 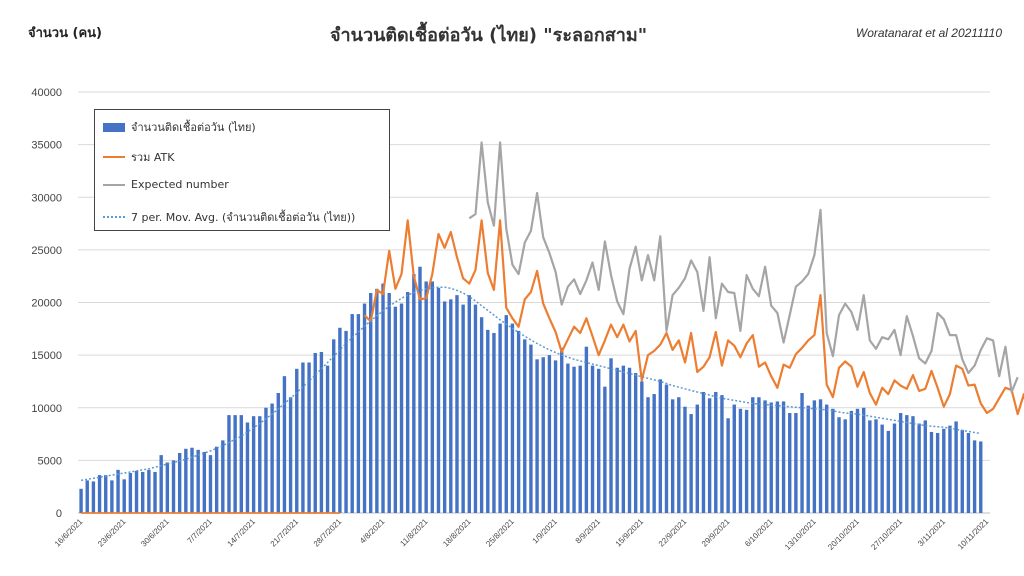 I want to click on x-tick-label: 29/9/2021, so click(x=716, y=533).